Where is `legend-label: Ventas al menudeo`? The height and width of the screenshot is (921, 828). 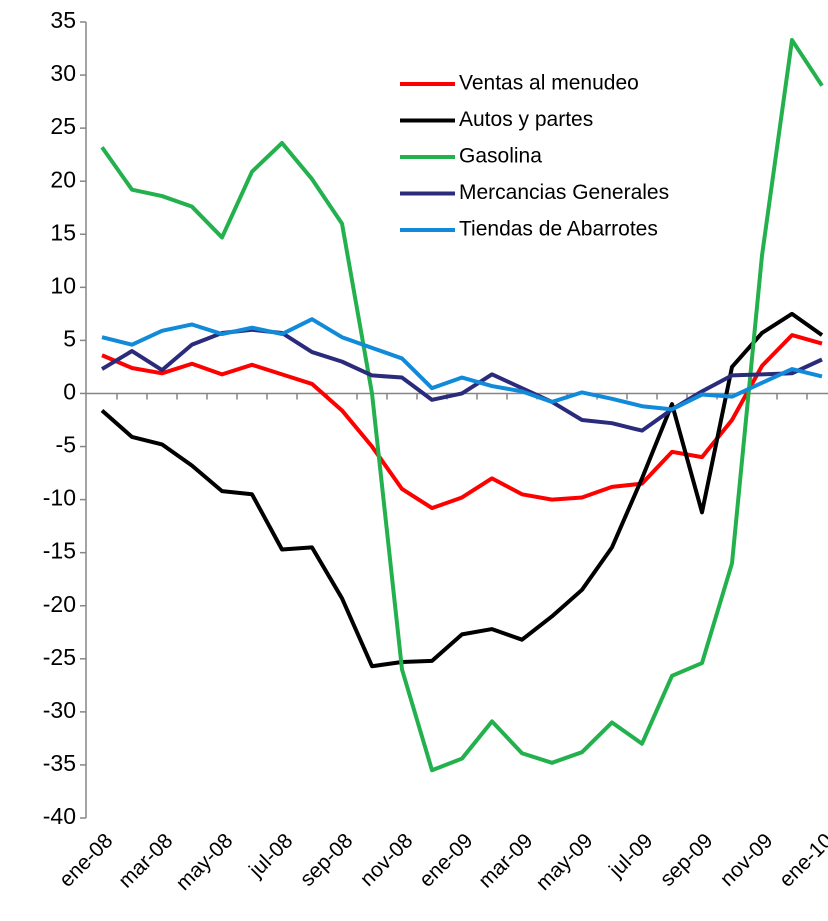 legend-label: Ventas al menudeo is located at coordinates (549, 83).